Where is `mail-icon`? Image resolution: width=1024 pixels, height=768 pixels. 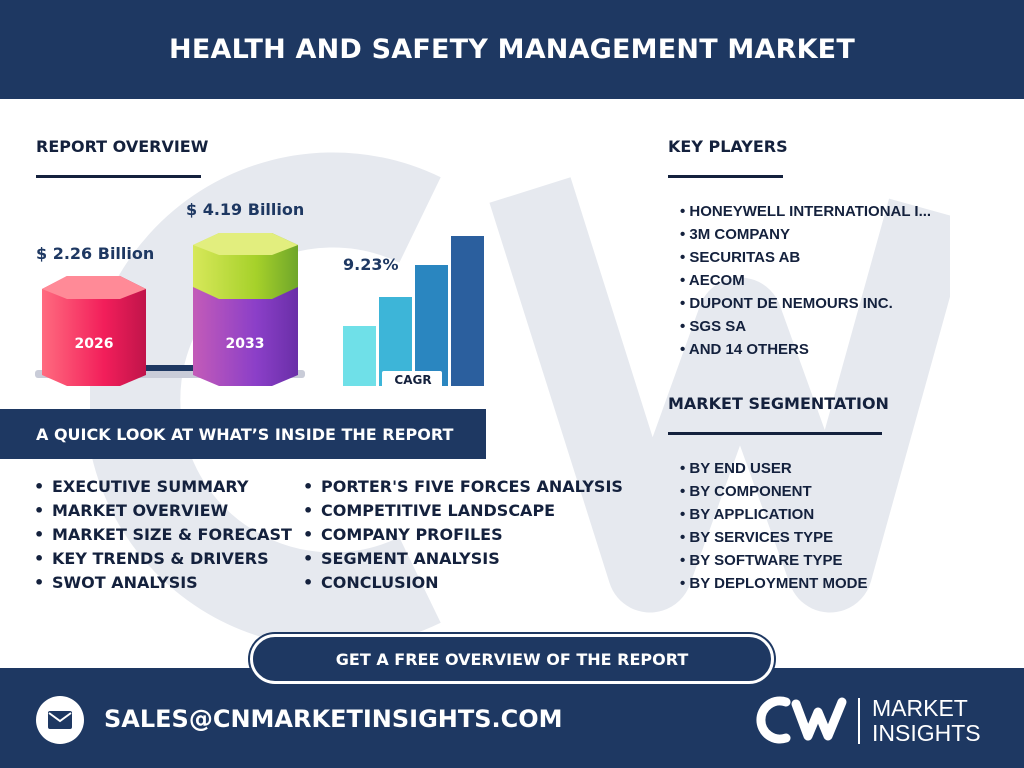 mail-icon is located at coordinates (60, 720).